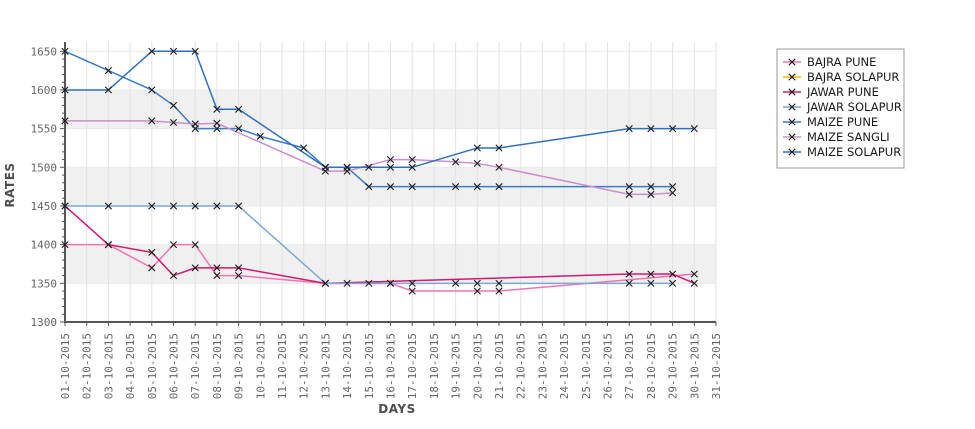  I want to click on legend-item-jawar-pune: JAWAR PUNE, so click(831, 92).